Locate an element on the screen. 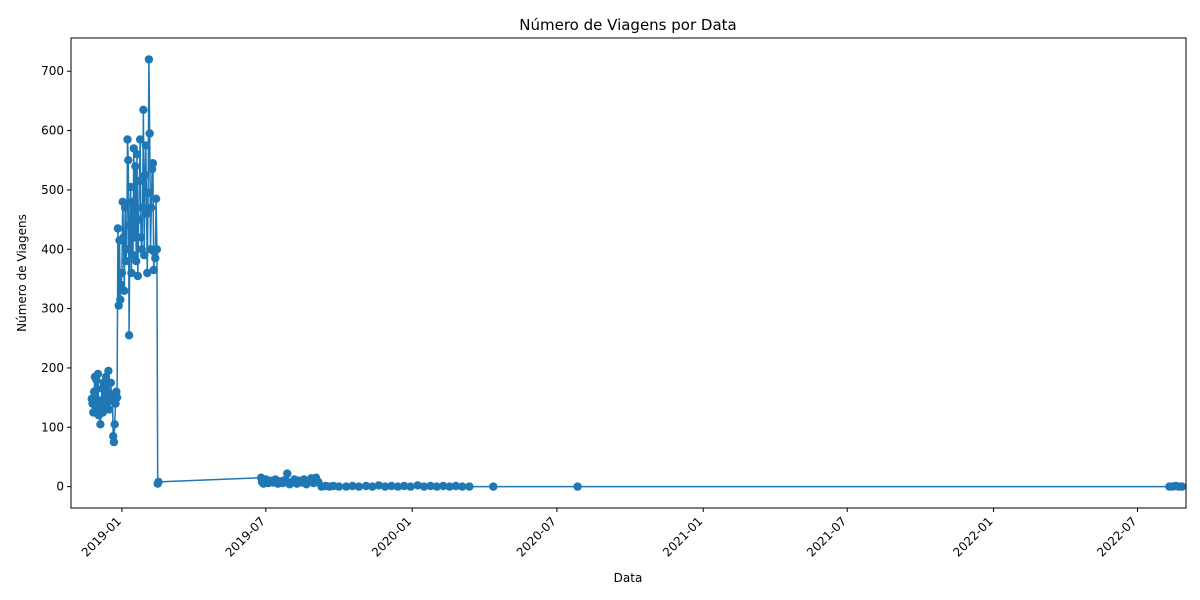 This screenshot has height=600, width=1200. x-tick-label-2021-01: 2021-01 is located at coordinates (682, 536).